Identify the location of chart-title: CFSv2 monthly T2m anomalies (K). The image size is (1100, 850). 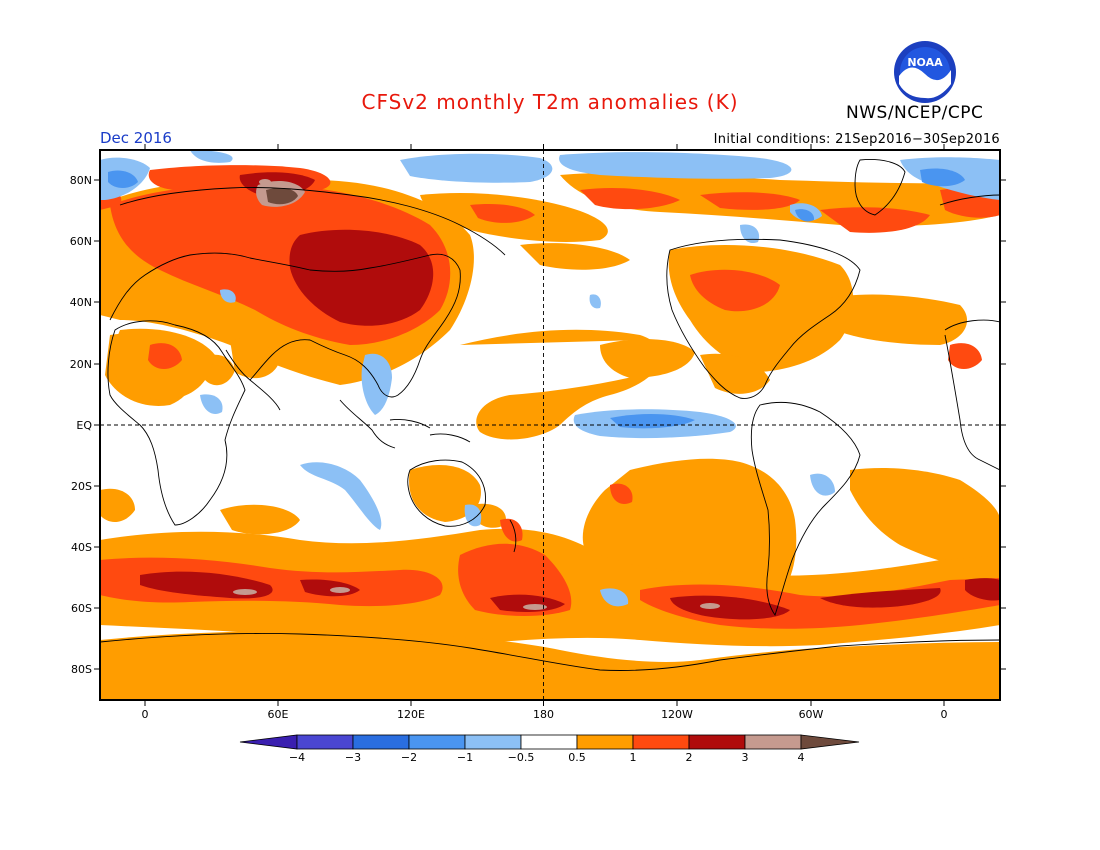
(550, 102).